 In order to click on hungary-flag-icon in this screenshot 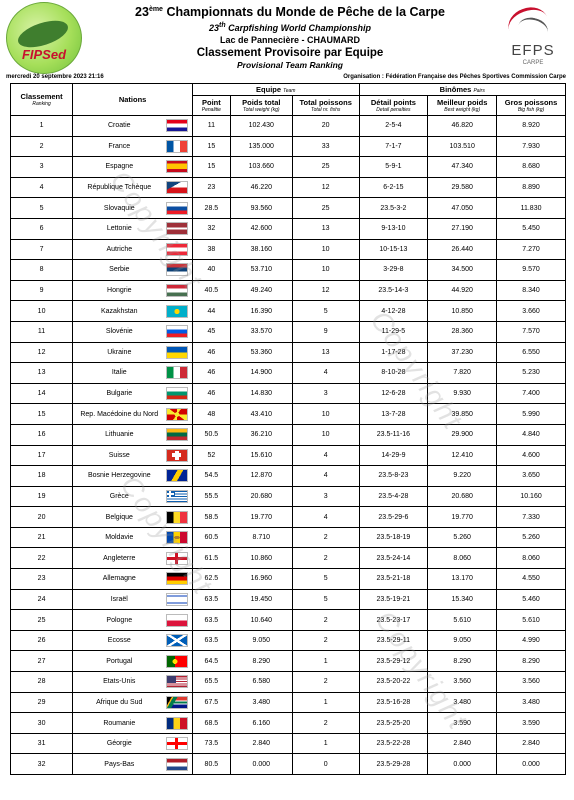, I will do `click(176, 291)`.